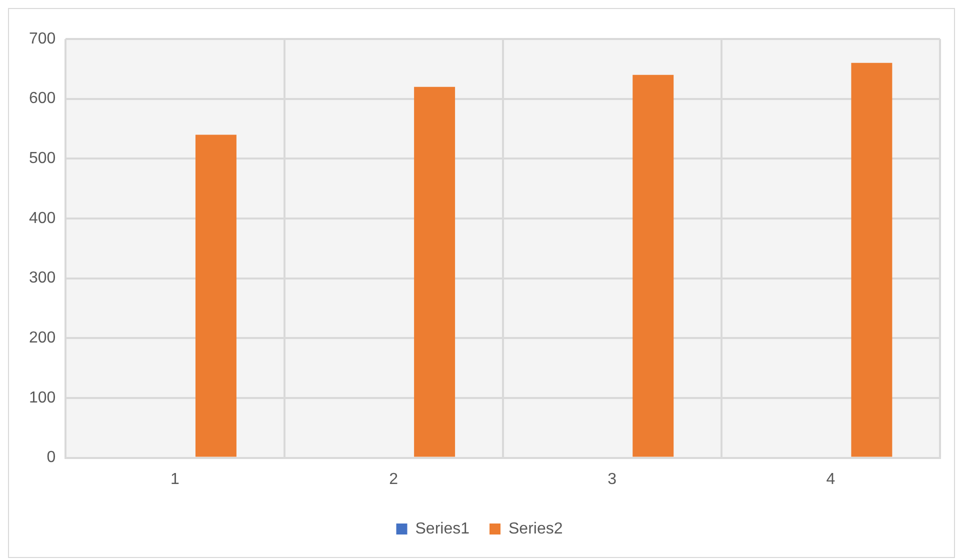  Describe the element at coordinates (442, 529) in the screenshot. I see `legend-label: Series1` at that location.